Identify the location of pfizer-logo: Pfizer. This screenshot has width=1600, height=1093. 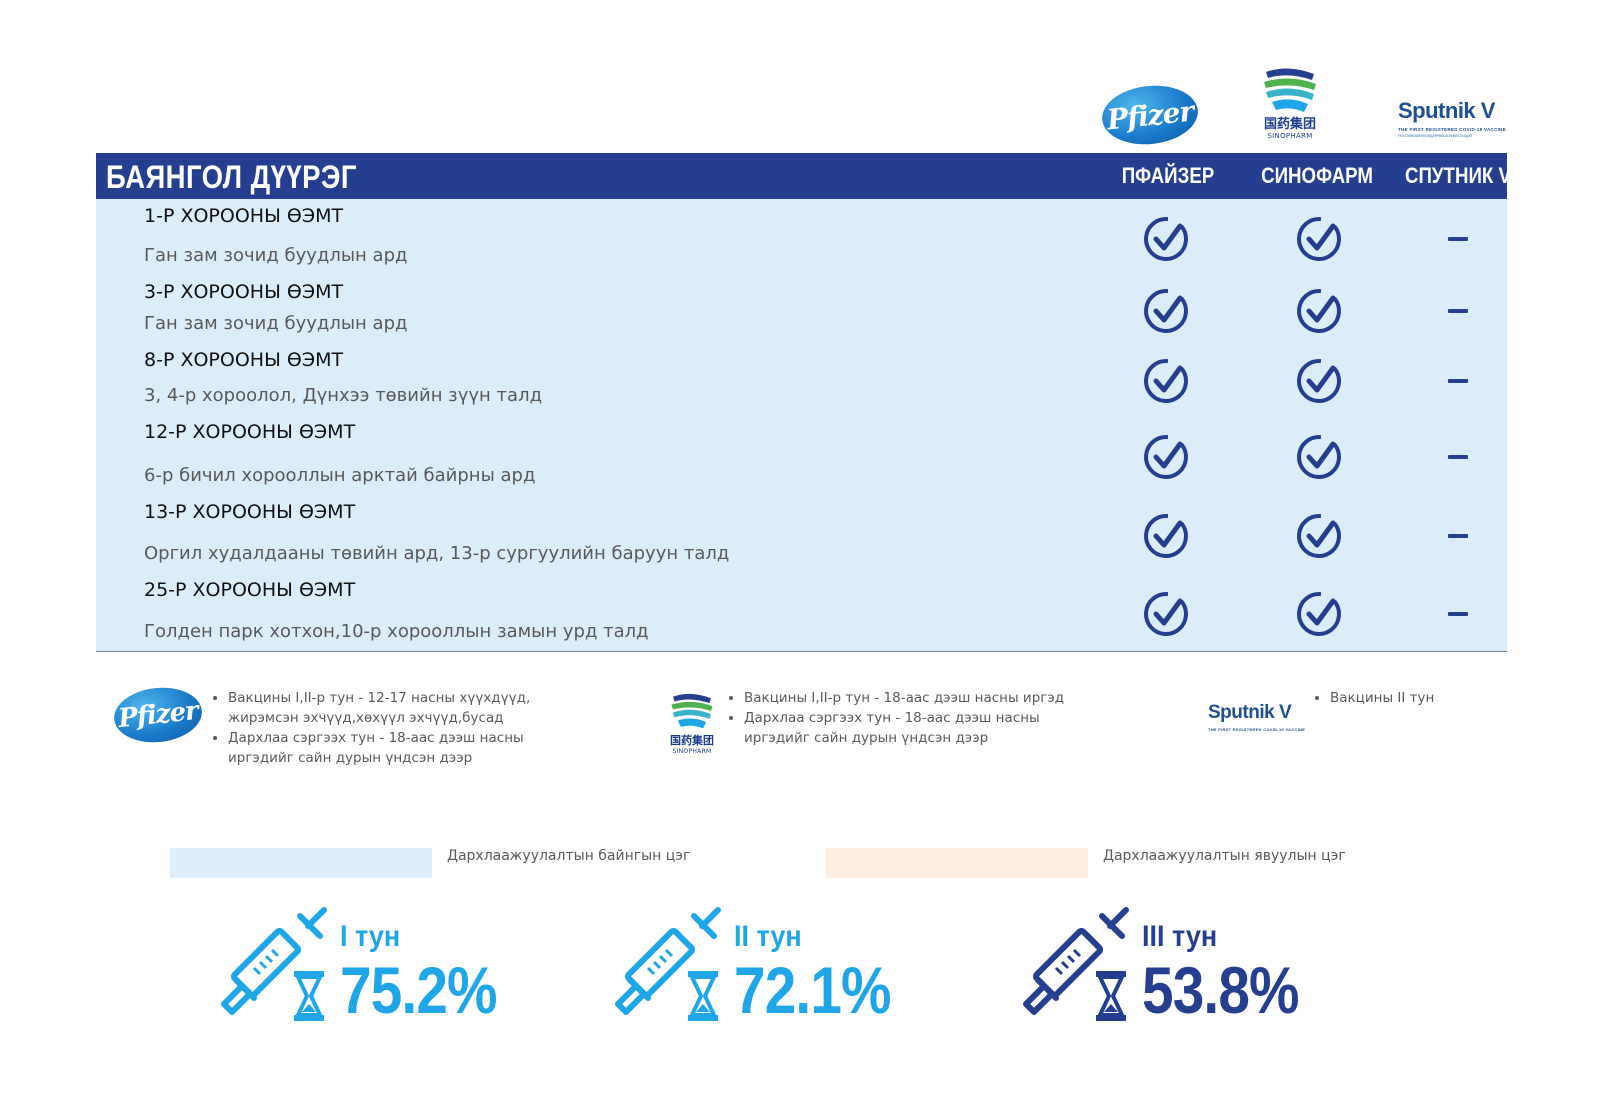
(1150, 115).